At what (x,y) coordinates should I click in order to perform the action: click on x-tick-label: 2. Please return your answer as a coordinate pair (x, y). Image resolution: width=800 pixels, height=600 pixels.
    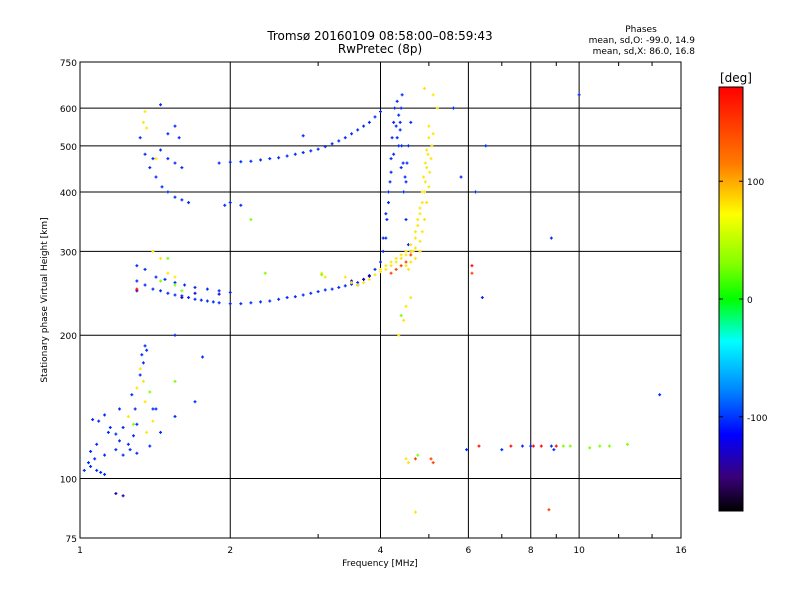
    Looking at the image, I should click on (230, 551).